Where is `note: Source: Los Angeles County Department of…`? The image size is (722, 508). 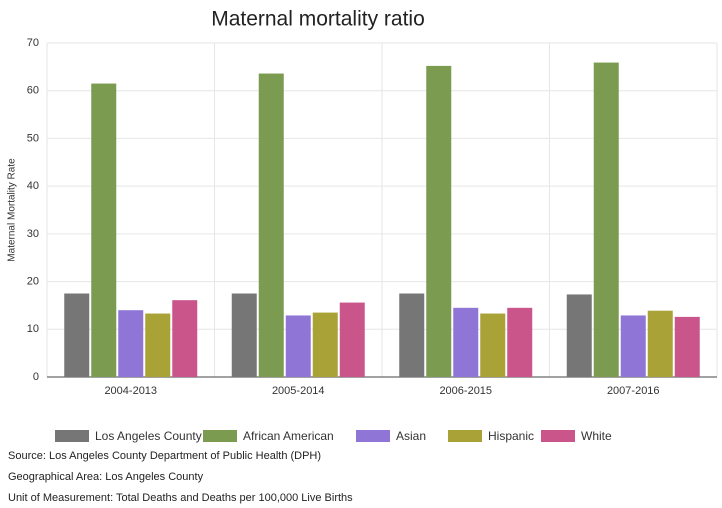
note: Source: Los Angeles County Department of… is located at coordinates (164, 456).